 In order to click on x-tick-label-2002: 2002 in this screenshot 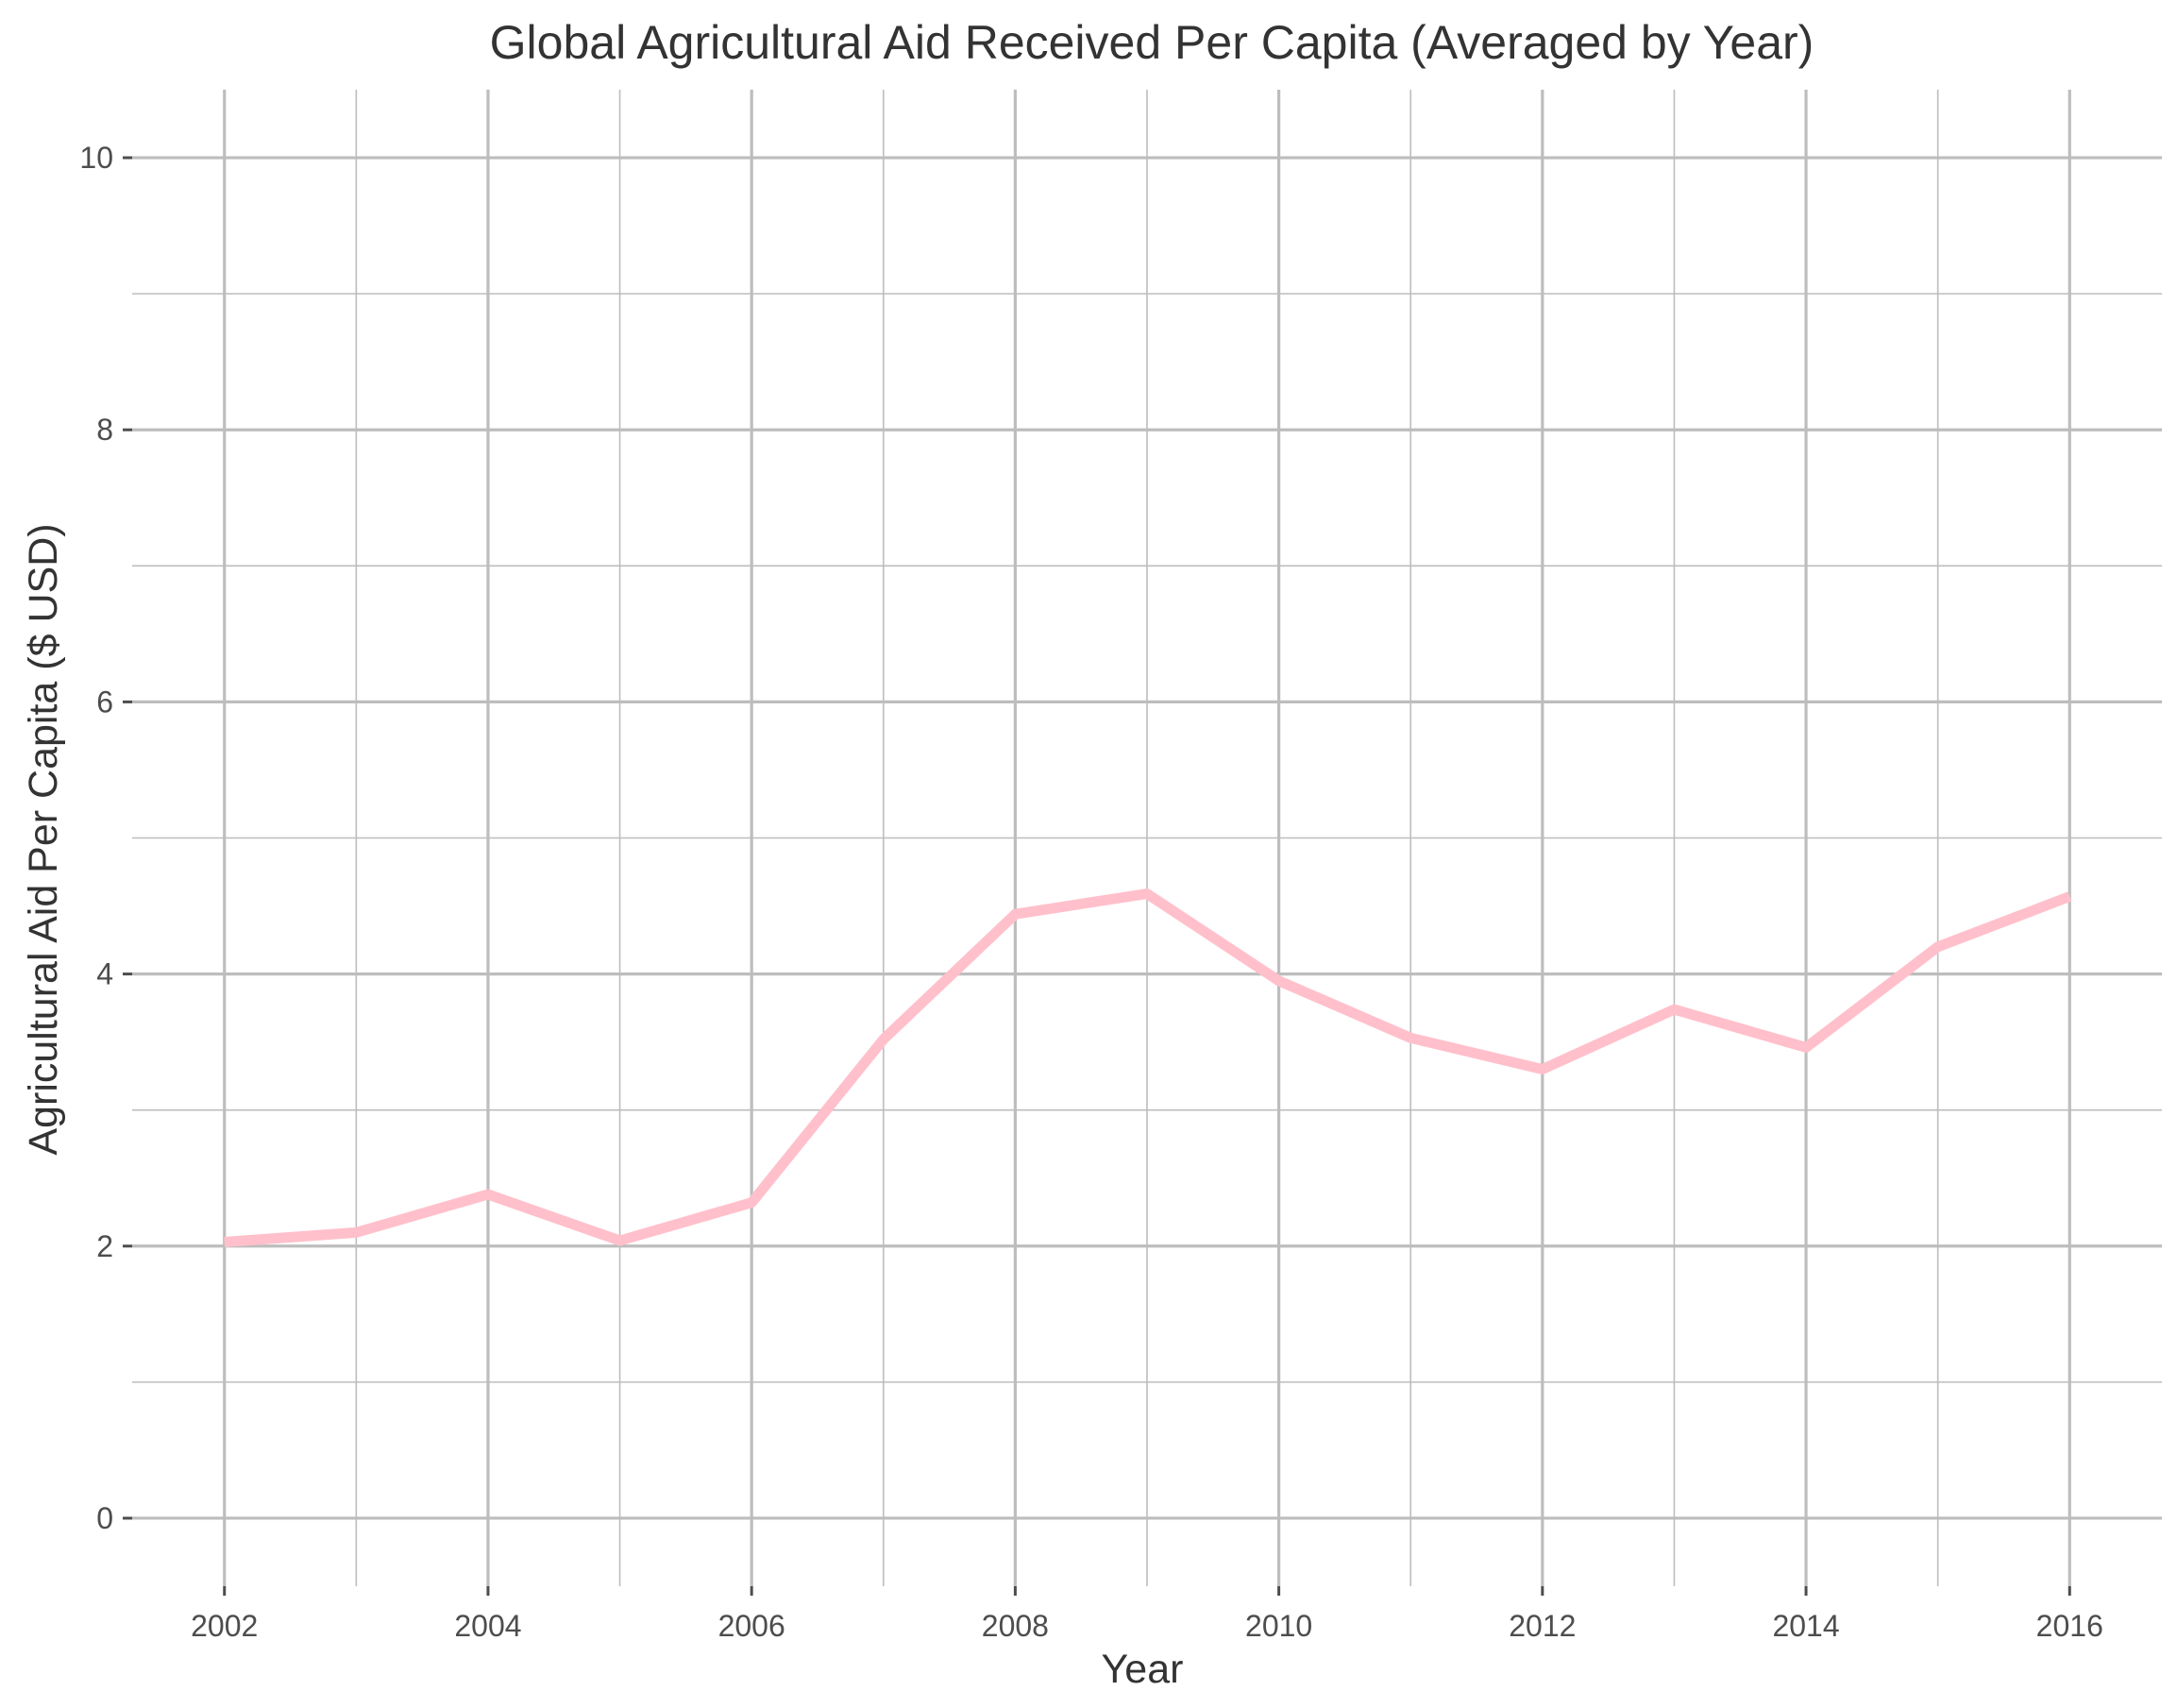, I will do `click(225, 1626)`.